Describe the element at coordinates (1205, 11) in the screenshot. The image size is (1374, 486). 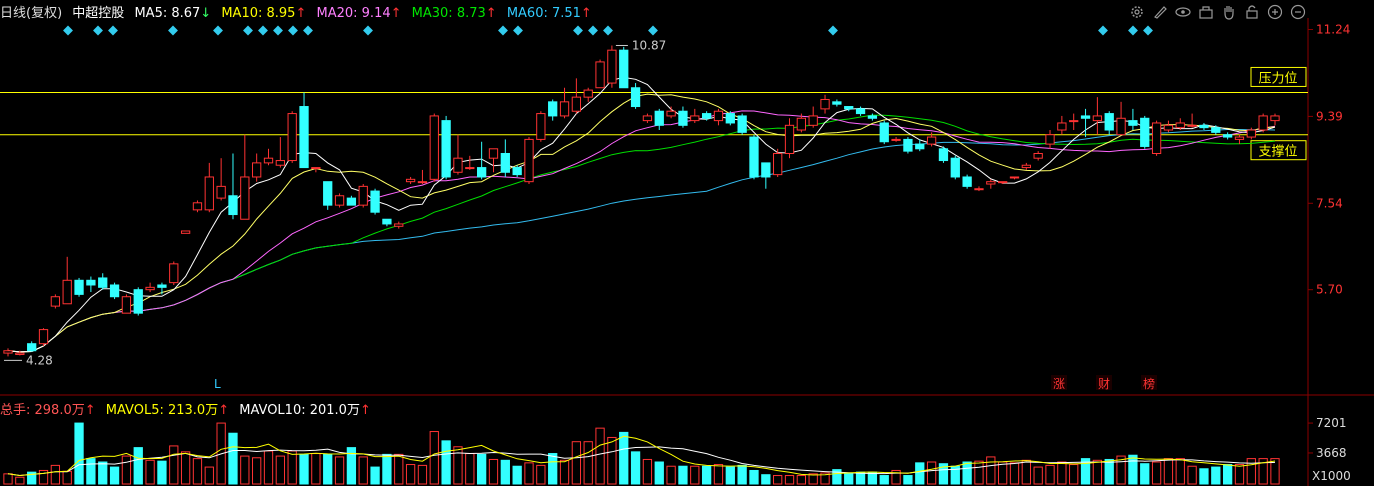
I see `basket-icon` at that location.